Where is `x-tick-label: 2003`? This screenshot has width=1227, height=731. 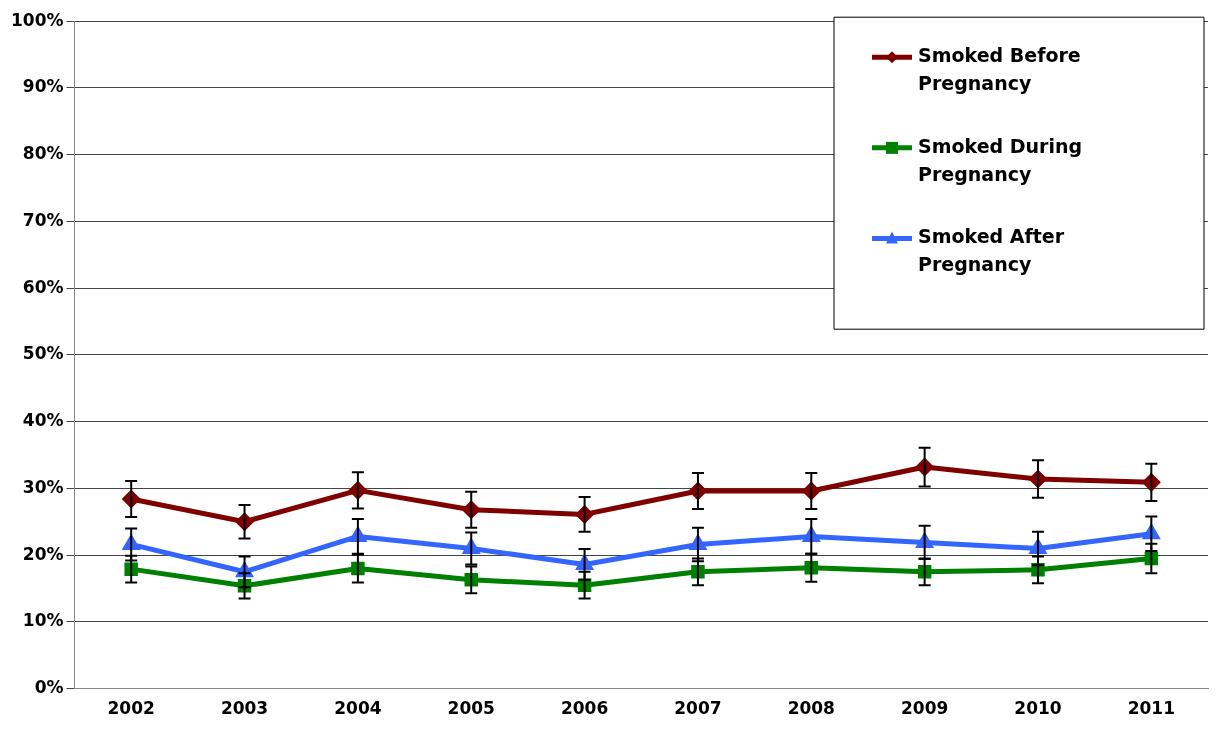 x-tick-label: 2003 is located at coordinates (244, 708).